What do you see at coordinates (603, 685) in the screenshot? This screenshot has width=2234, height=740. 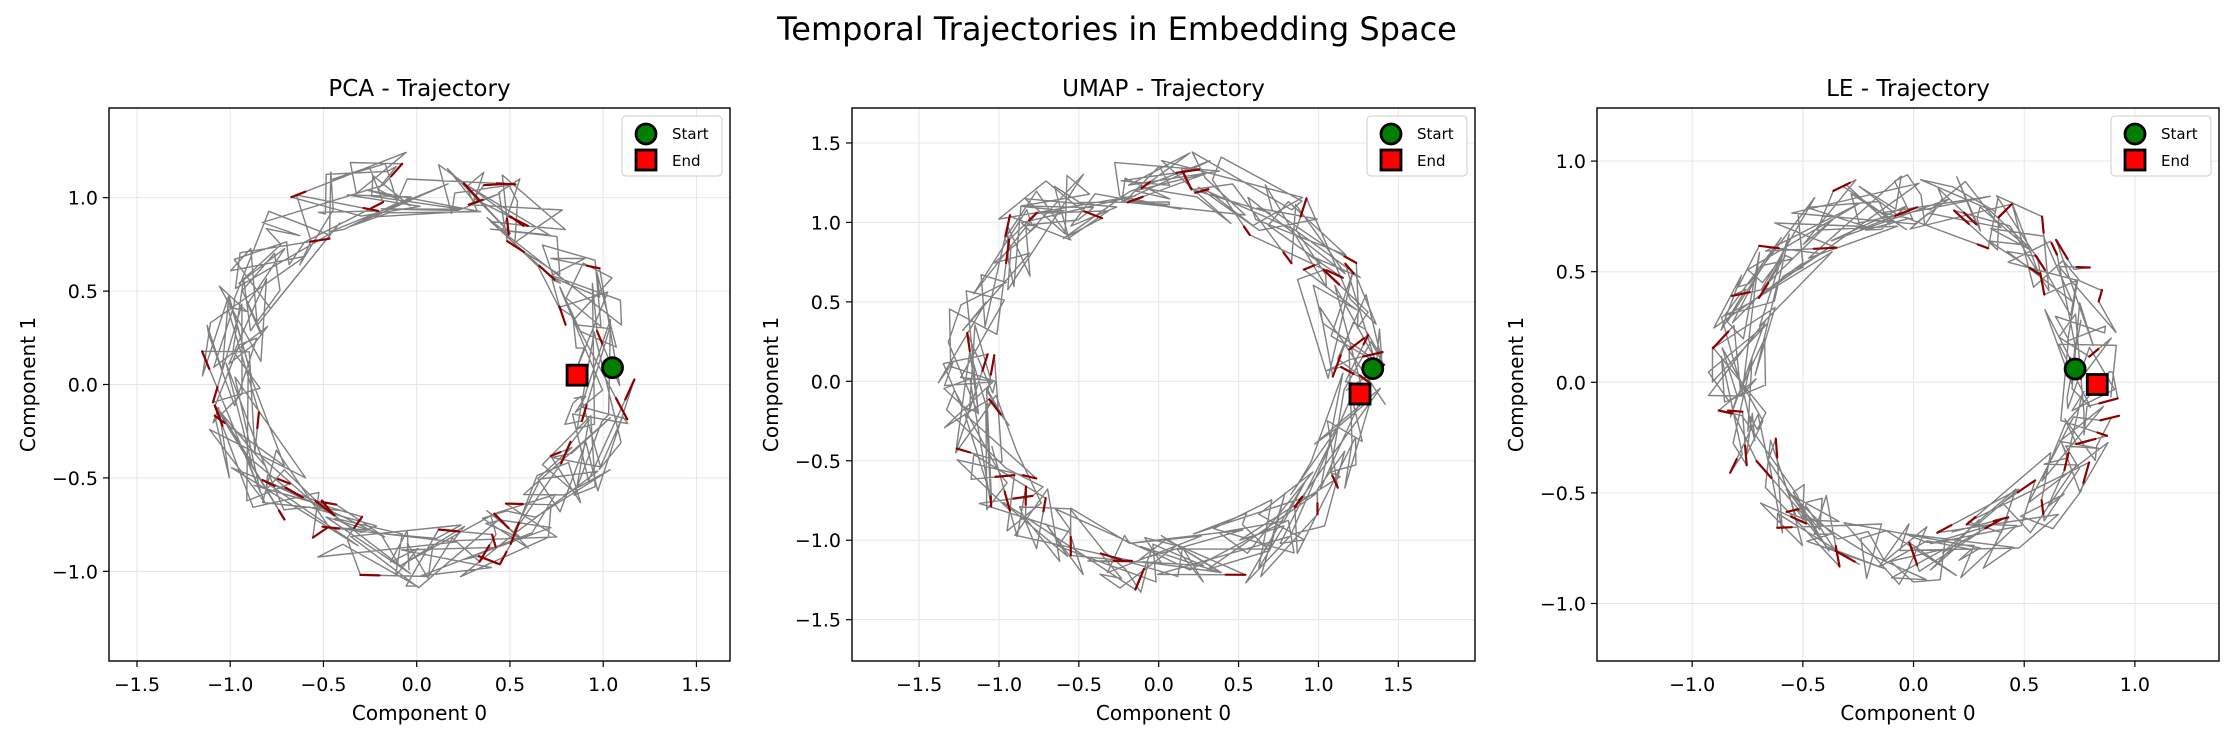 I see `x-tick-label: 1.0` at bounding box center [603, 685].